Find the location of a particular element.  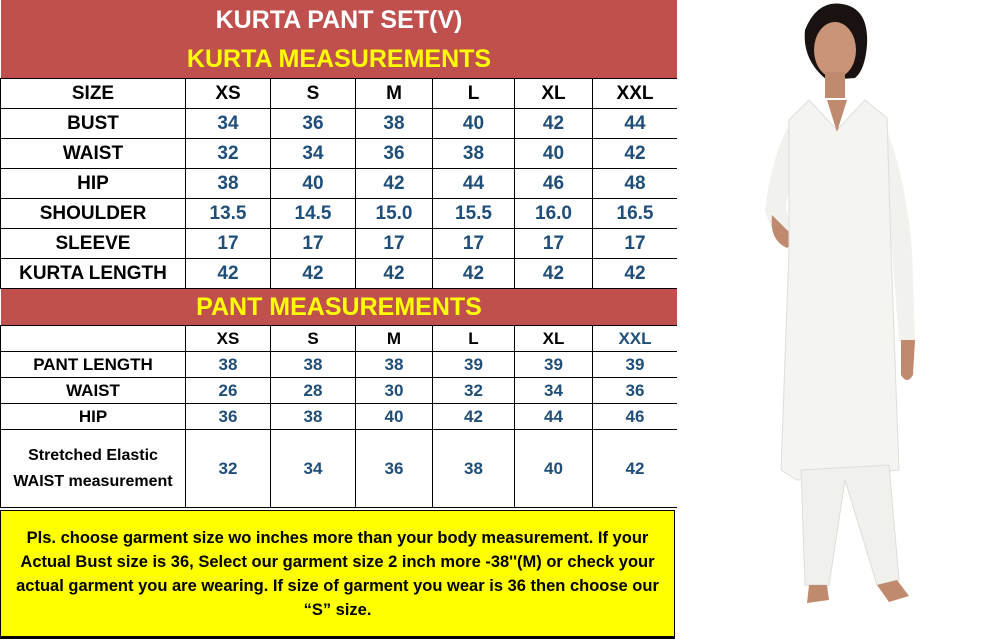

pant-size-row: XS S M L XL XXL is located at coordinates (339, 338).